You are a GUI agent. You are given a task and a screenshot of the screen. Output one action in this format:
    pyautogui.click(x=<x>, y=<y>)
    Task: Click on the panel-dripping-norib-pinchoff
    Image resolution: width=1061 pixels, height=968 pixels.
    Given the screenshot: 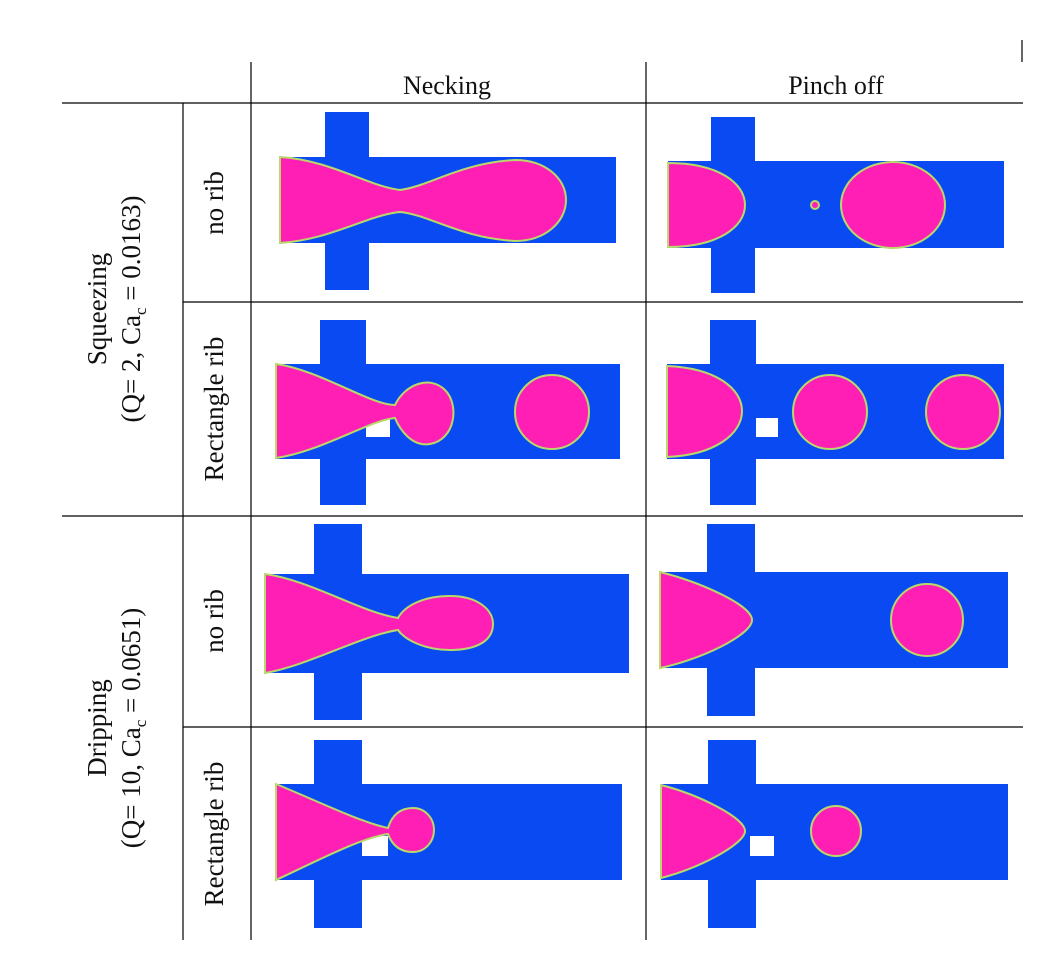 What is the action you would take?
    pyautogui.click(x=833, y=620)
    